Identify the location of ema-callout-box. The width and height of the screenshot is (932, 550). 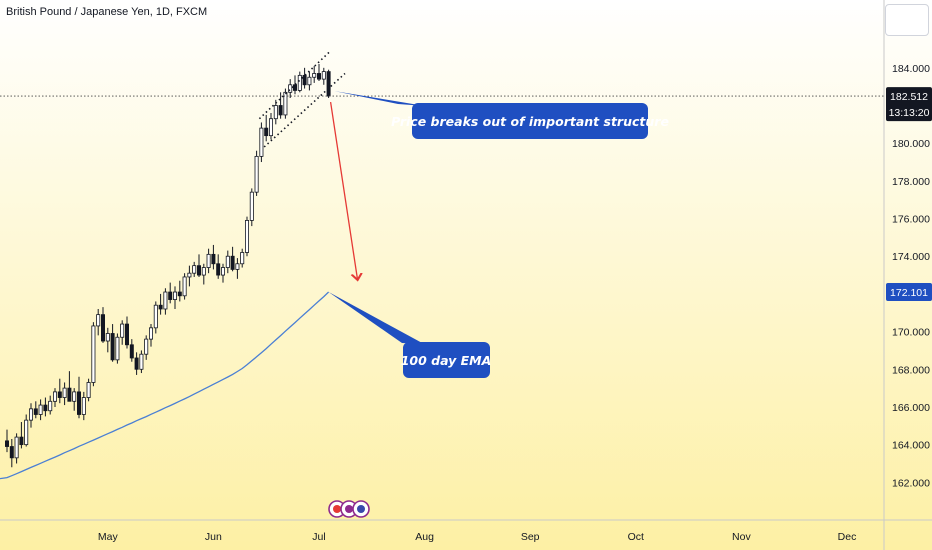
(446, 360).